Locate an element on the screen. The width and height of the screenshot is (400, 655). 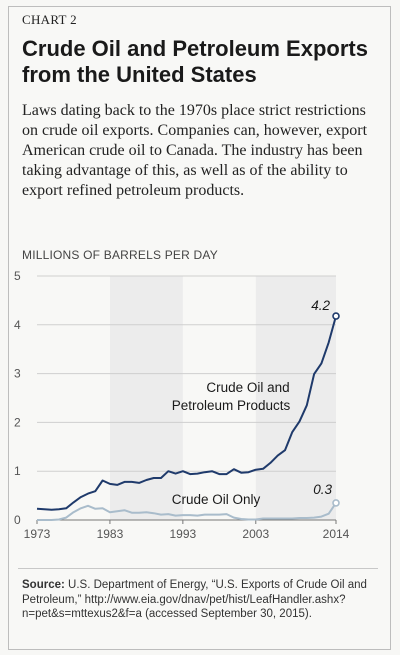
divider is located at coordinates (198, 568).